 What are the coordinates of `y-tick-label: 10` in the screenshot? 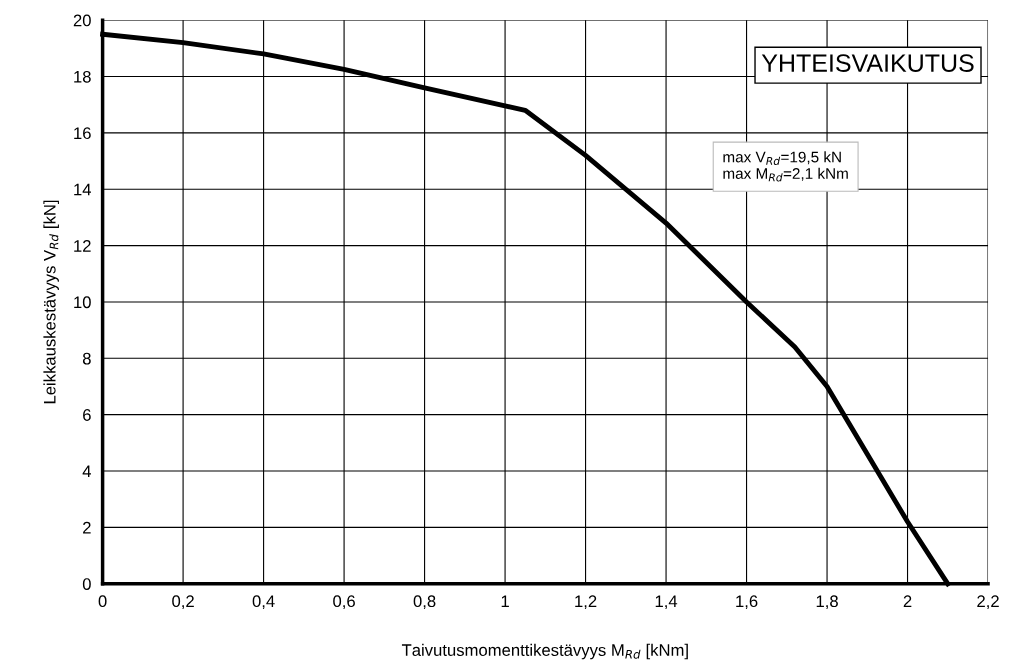 It's located at (82, 302).